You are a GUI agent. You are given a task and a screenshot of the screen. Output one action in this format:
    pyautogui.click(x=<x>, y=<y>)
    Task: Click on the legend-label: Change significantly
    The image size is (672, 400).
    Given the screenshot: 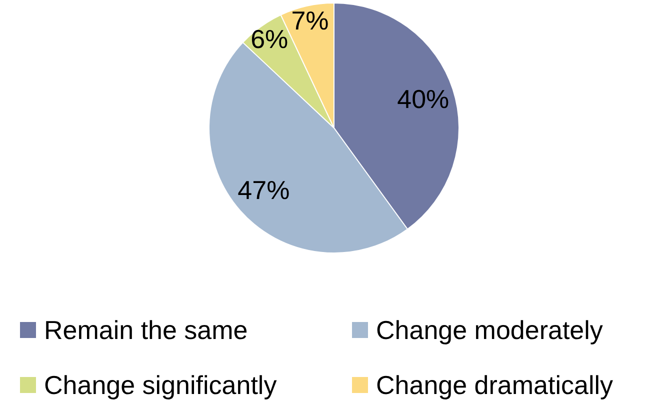 What is the action you would take?
    pyautogui.click(x=160, y=385)
    